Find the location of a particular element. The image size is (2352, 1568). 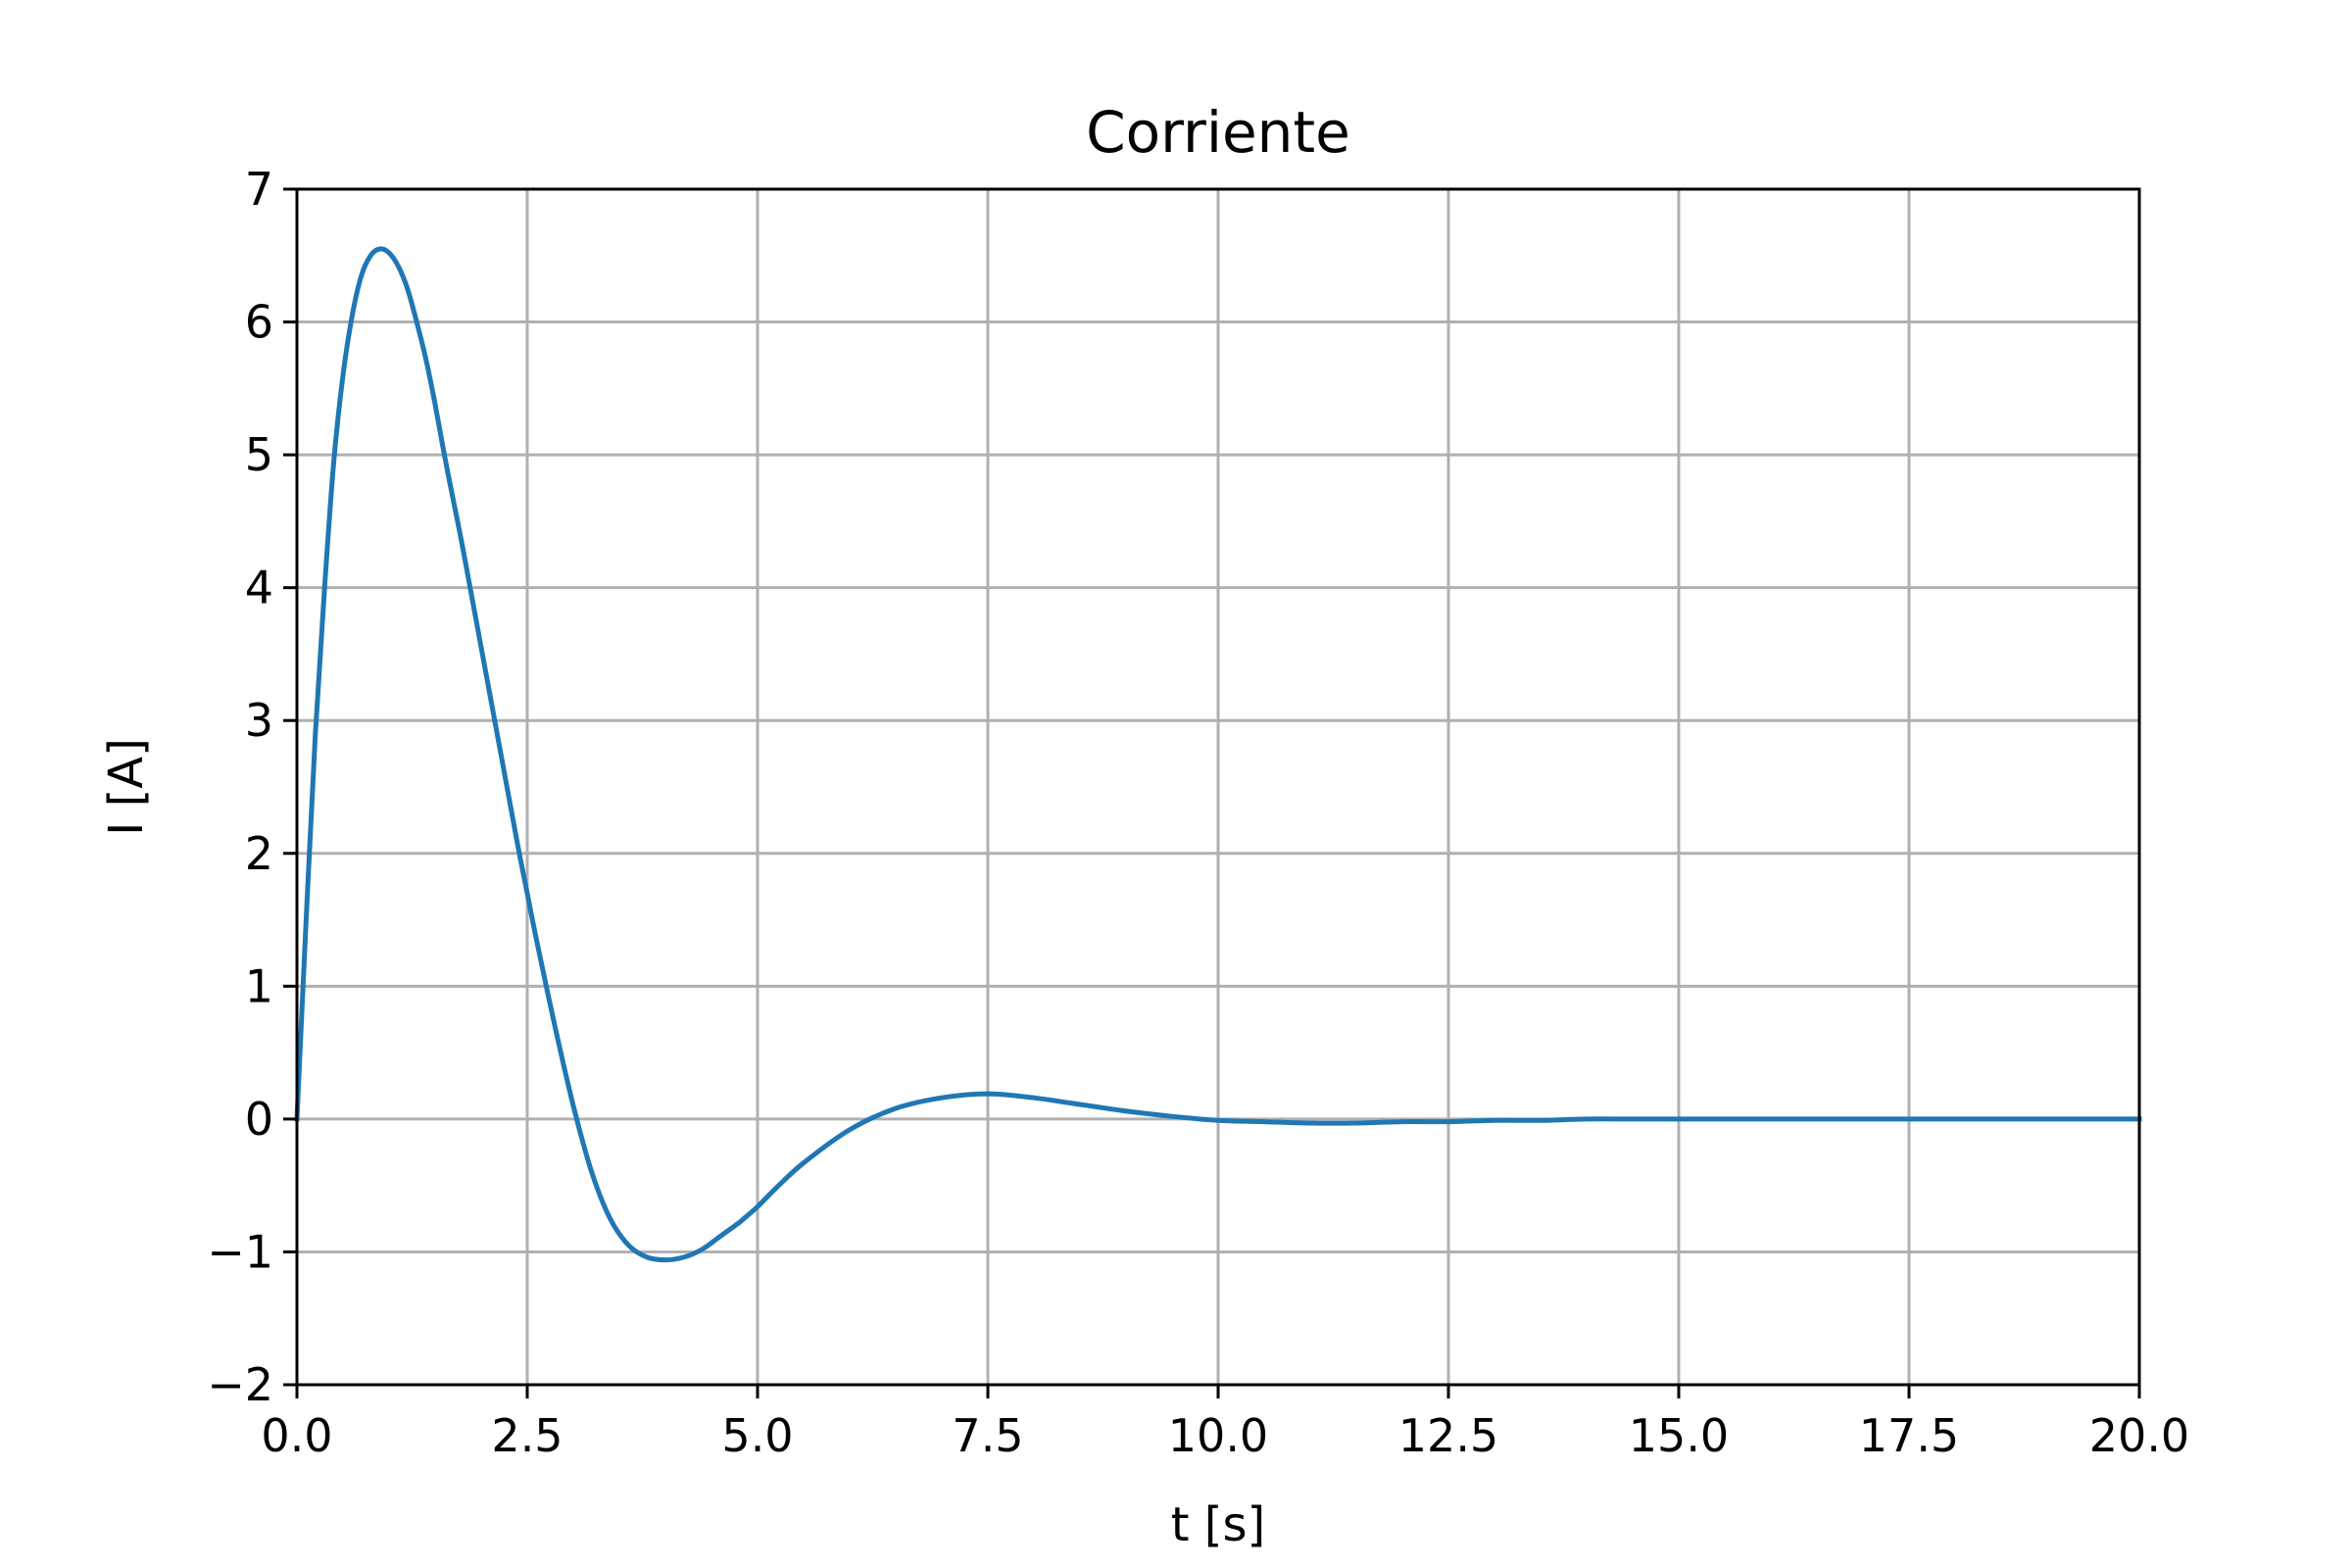

y-axis: −2 −1 0 1 2 3 4 5 6 7 is located at coordinates (252, 787).